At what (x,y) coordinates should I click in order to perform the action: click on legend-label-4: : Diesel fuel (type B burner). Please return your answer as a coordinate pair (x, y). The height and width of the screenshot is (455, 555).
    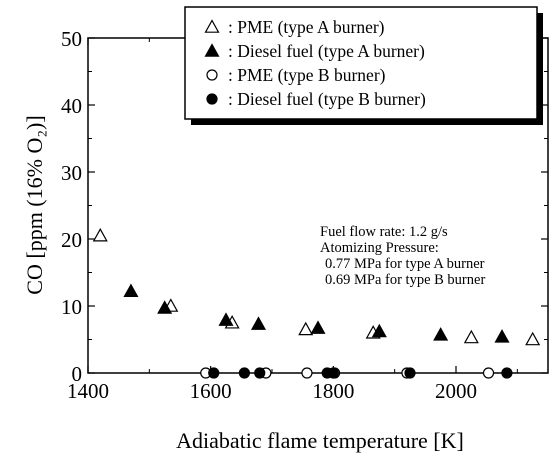
    Looking at the image, I should click on (327, 99).